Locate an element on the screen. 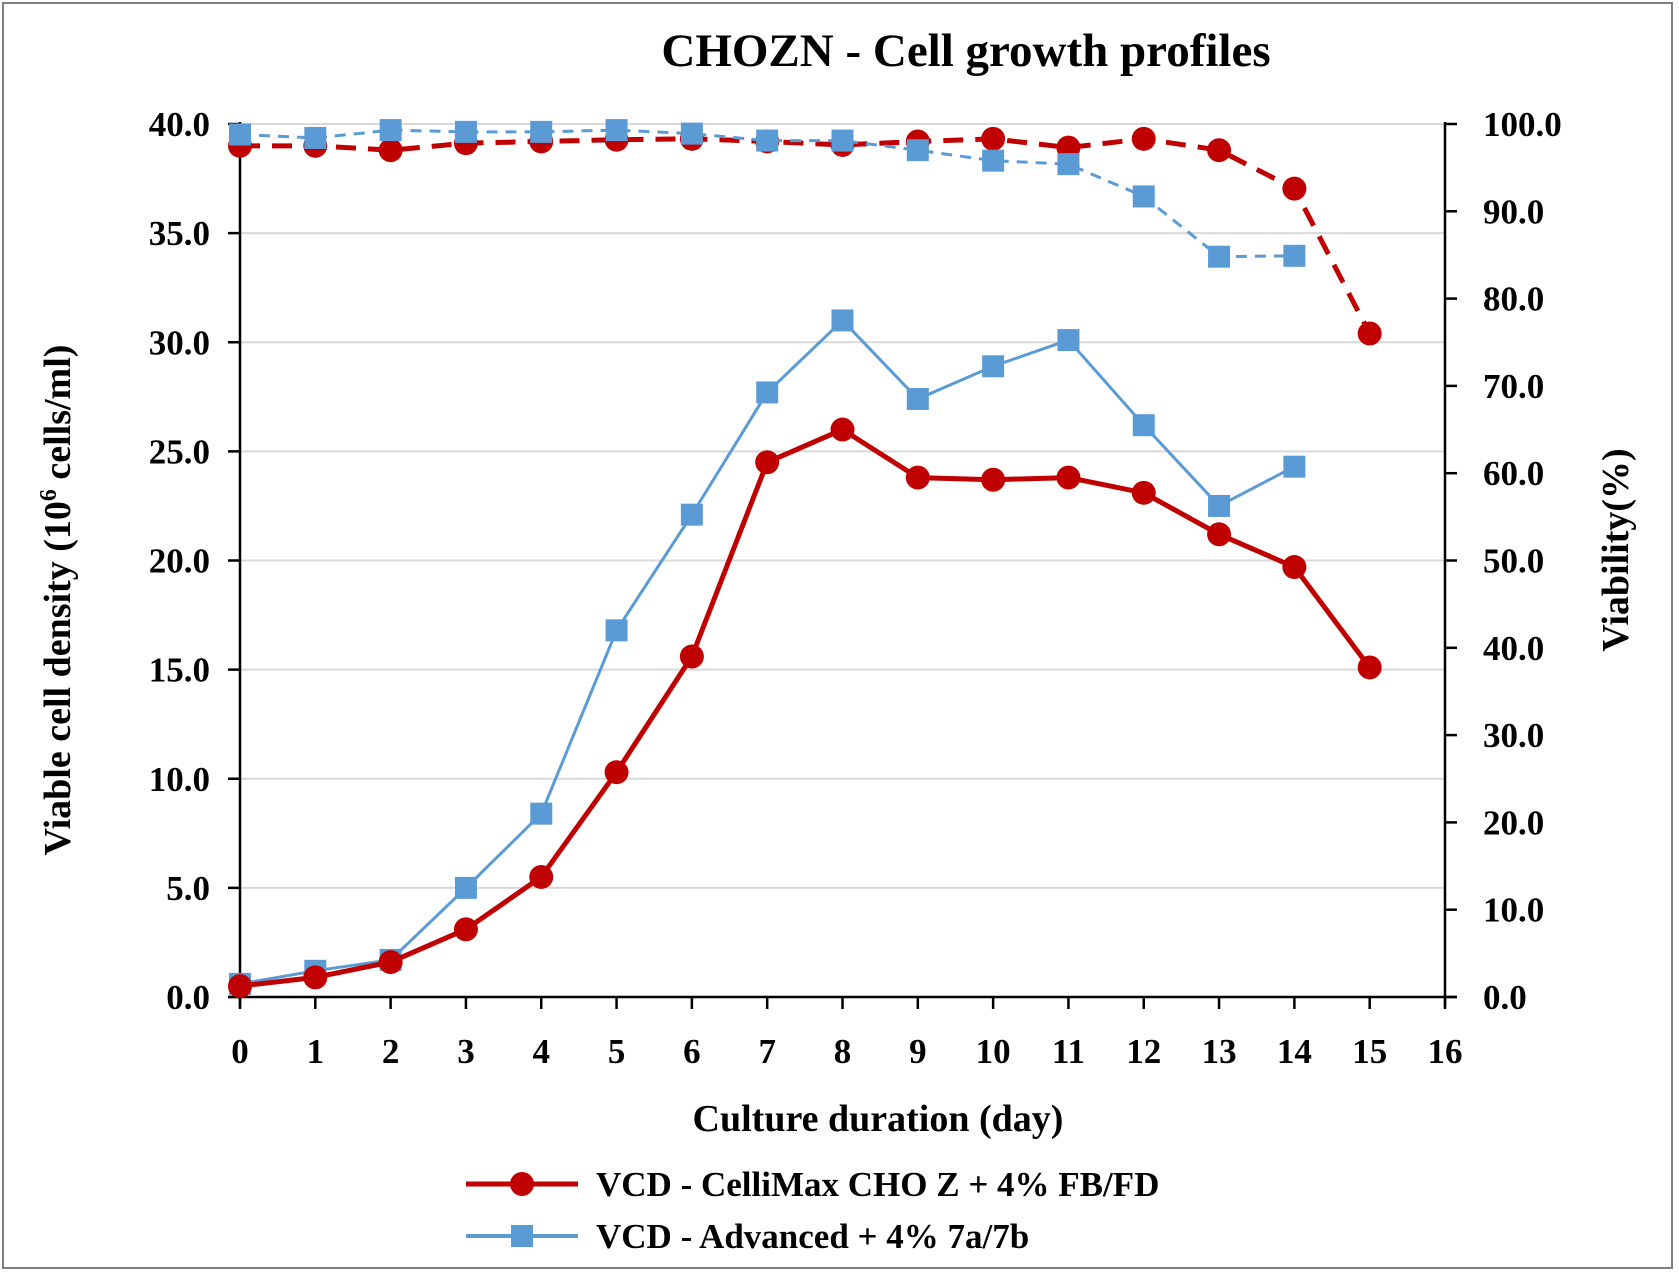  y2-tick-label: 100.0 is located at coordinates (1522, 124).